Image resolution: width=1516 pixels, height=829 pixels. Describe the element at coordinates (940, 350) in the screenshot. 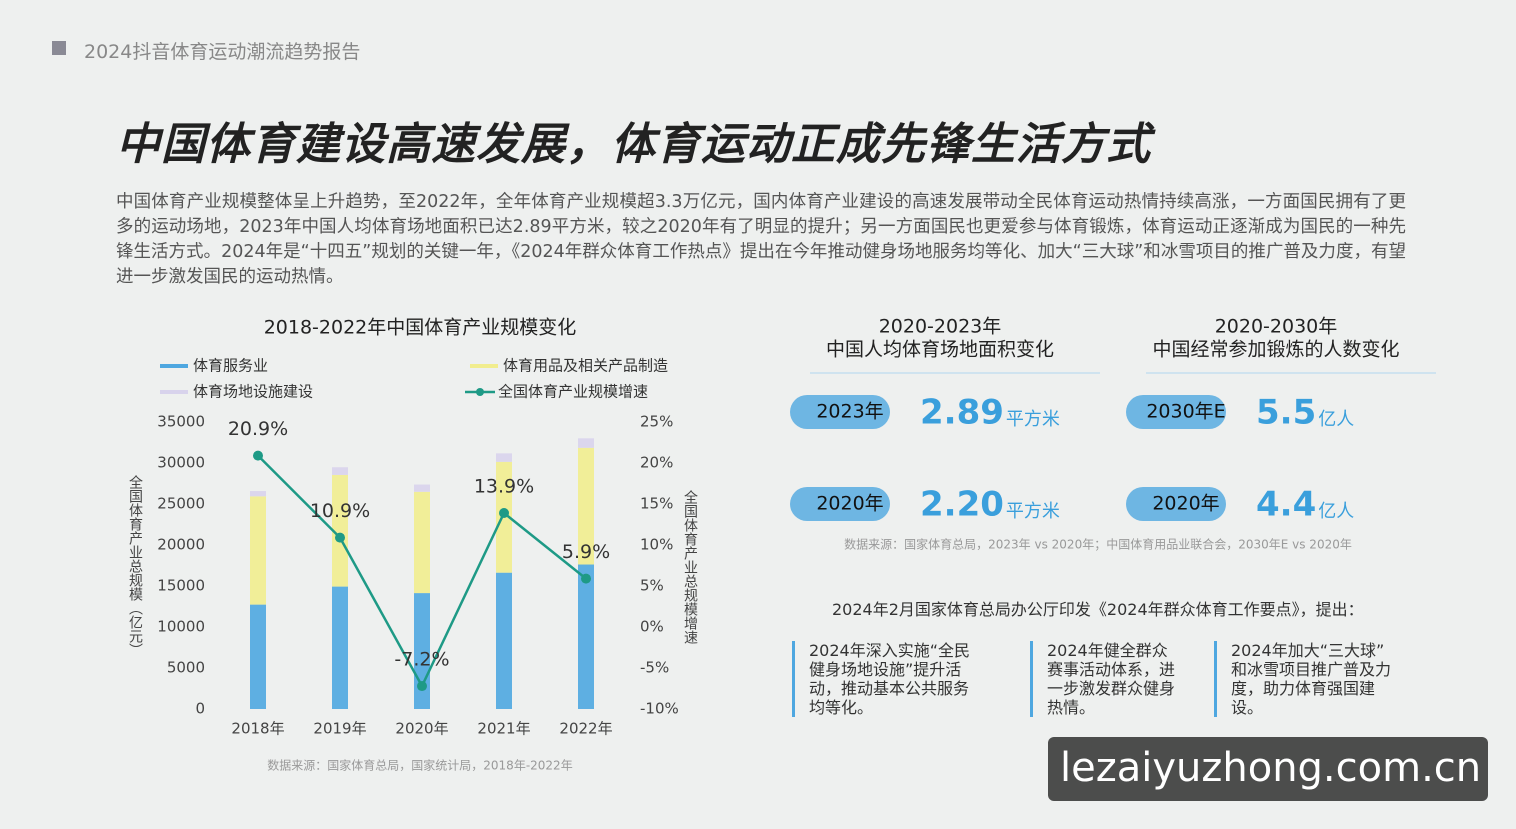

I see `stat-title: 中国人均体育场地面积变化` at that location.